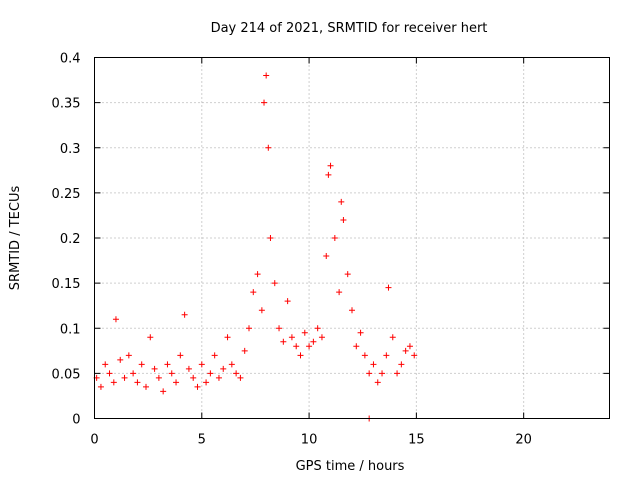 The width and height of the screenshot is (640, 480). I want to click on x-axis-label: GPS time / hours, so click(350, 466).